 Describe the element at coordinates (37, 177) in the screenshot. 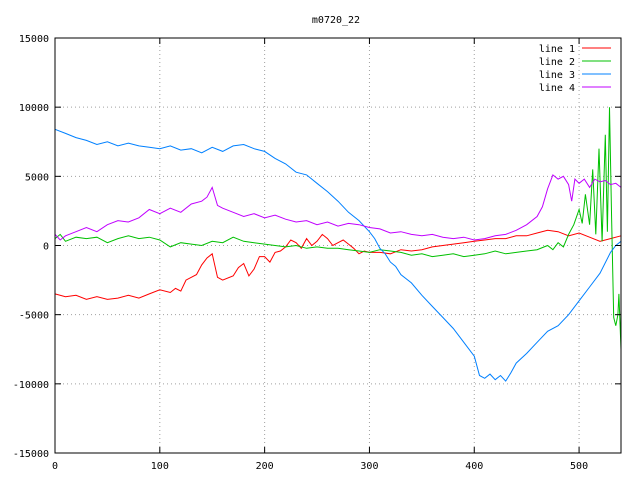

I see `y-tick-label: 5000` at that location.